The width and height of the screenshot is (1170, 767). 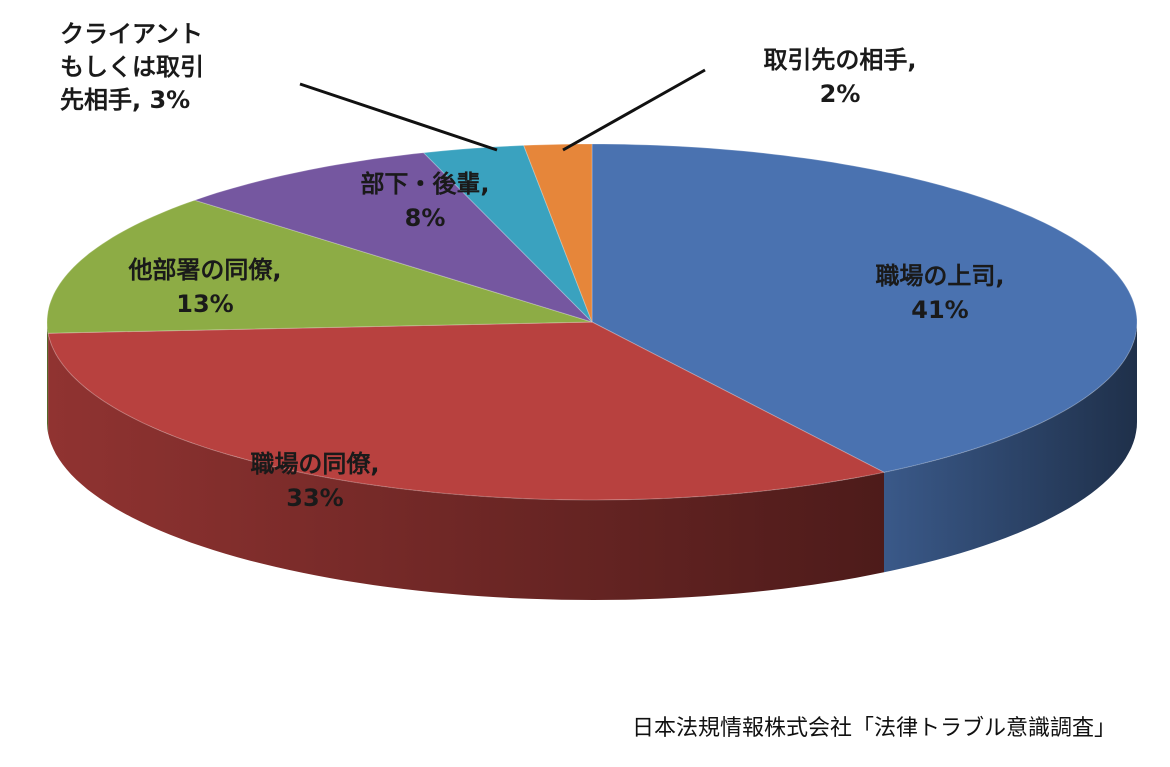 What do you see at coordinates (634, 110) in the screenshot?
I see `leader-line-trading-partner` at bounding box center [634, 110].